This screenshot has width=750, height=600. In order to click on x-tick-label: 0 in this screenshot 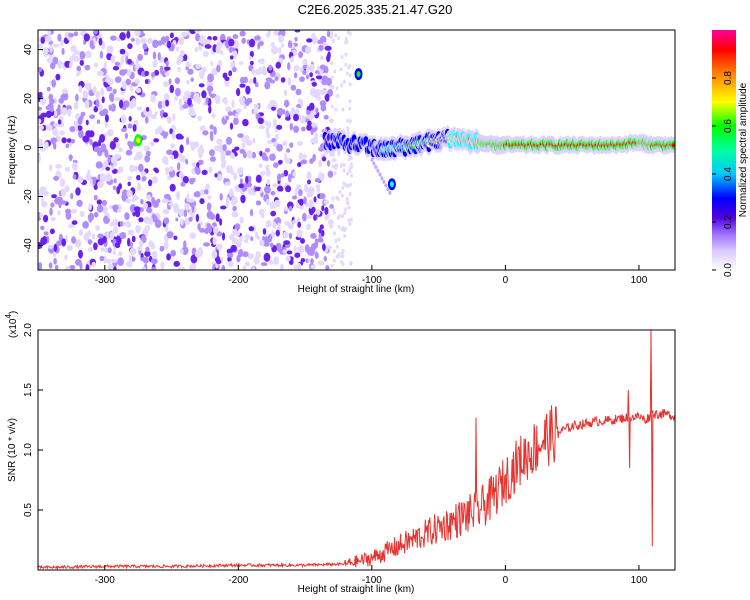, I will do `click(506, 580)`.